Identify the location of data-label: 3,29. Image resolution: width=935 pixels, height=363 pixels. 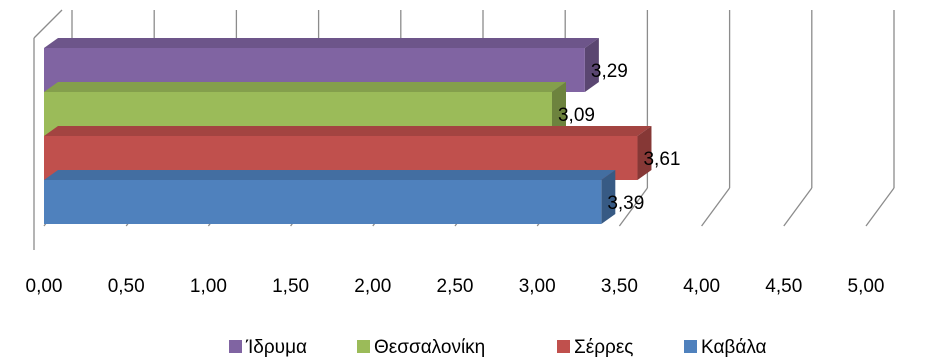
(609, 71).